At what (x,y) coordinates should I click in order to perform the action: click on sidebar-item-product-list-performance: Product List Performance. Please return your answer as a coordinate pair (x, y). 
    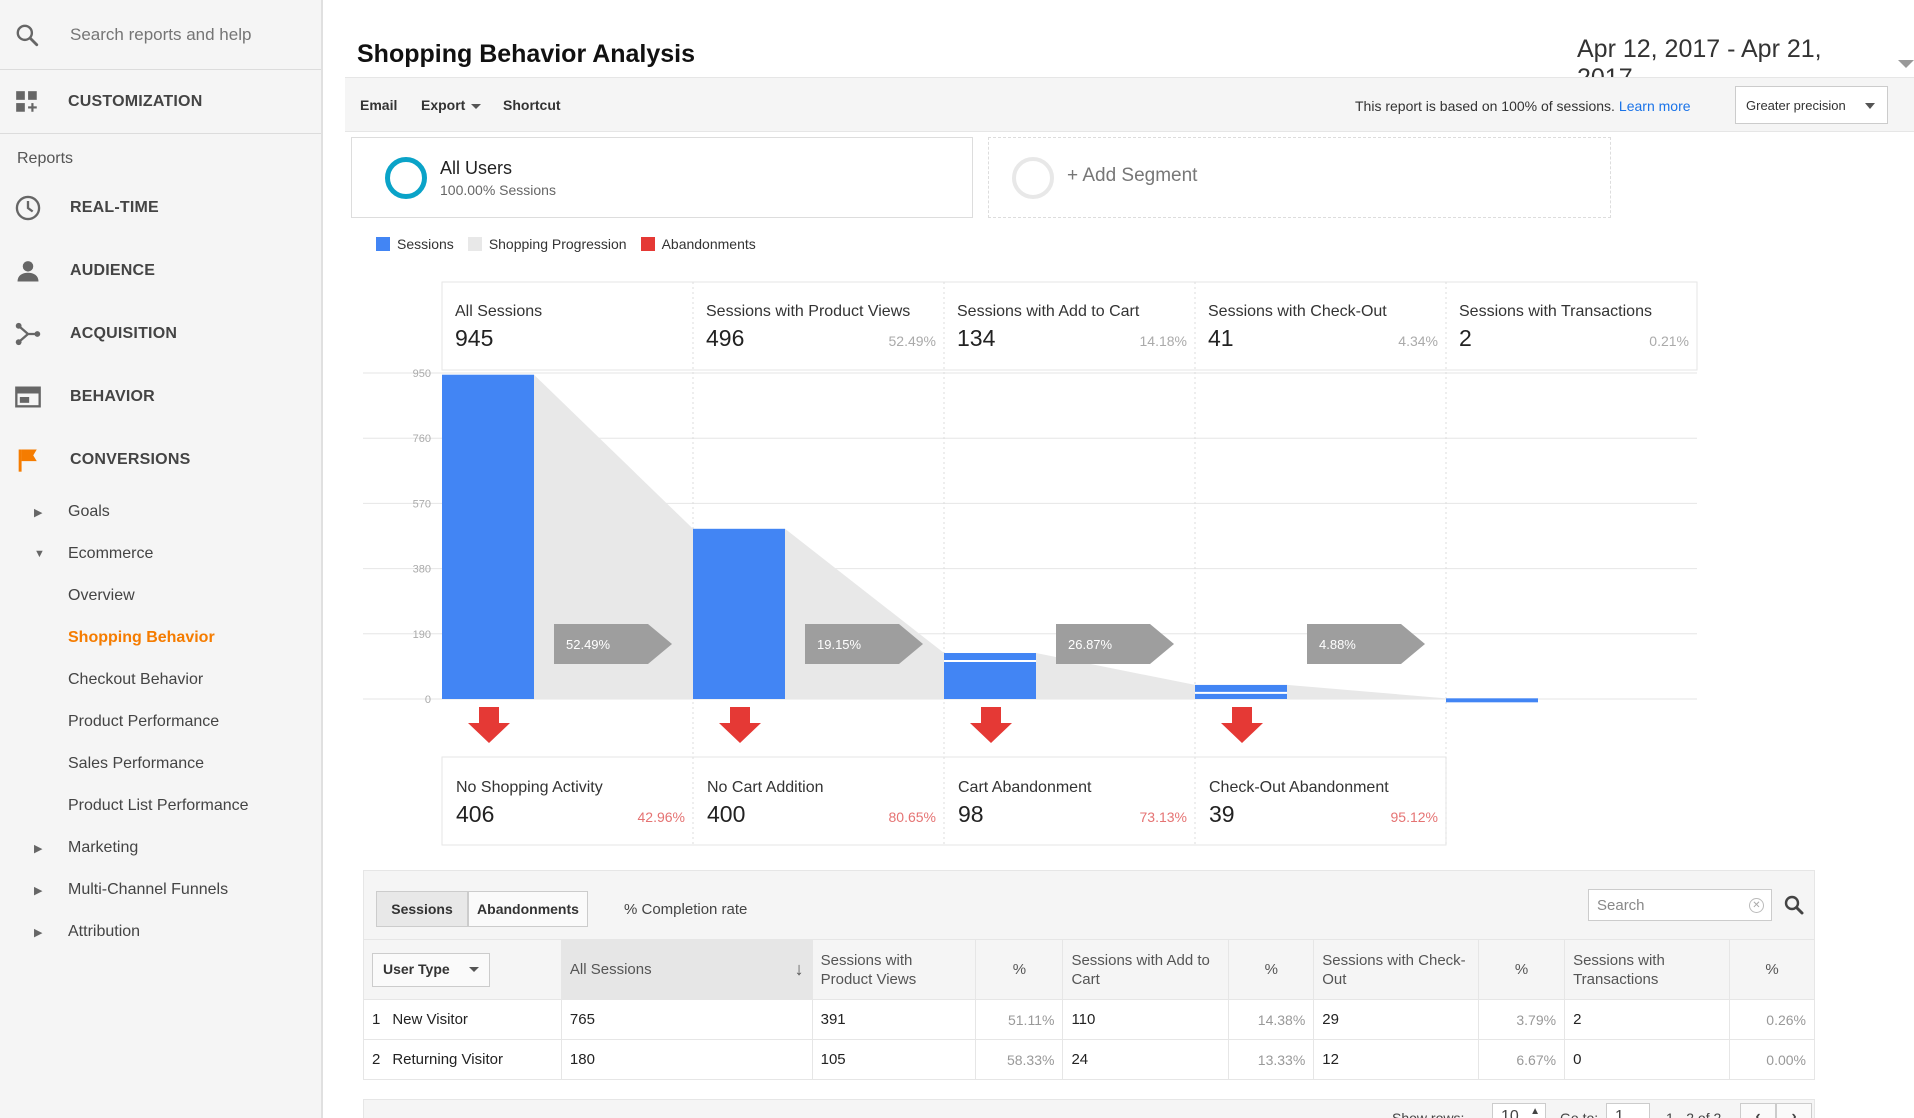
    Looking at the image, I should click on (158, 805).